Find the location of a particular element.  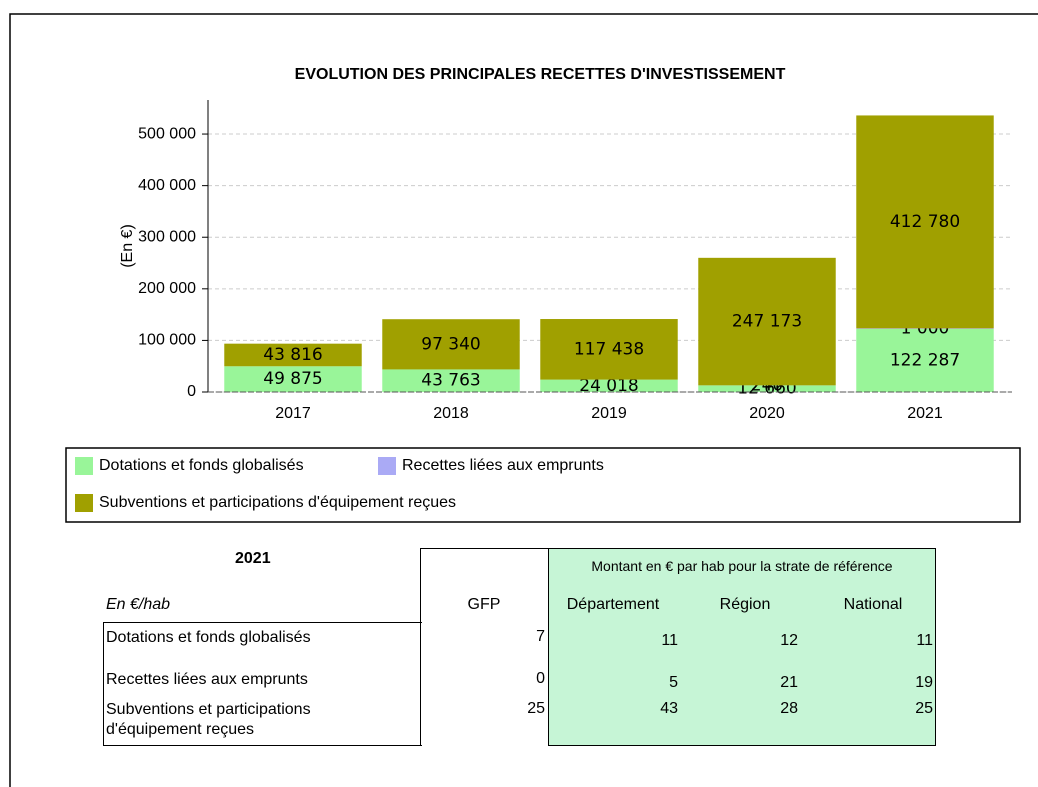

cell-value: 21 is located at coordinates (789, 682).